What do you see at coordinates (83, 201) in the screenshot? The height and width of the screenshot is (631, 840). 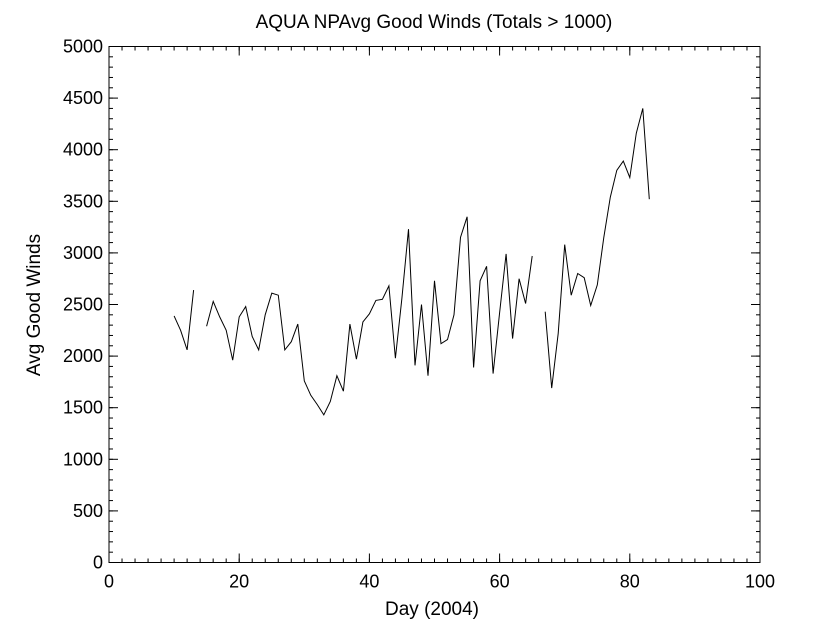 I see `y-tick-label: 3500` at bounding box center [83, 201].